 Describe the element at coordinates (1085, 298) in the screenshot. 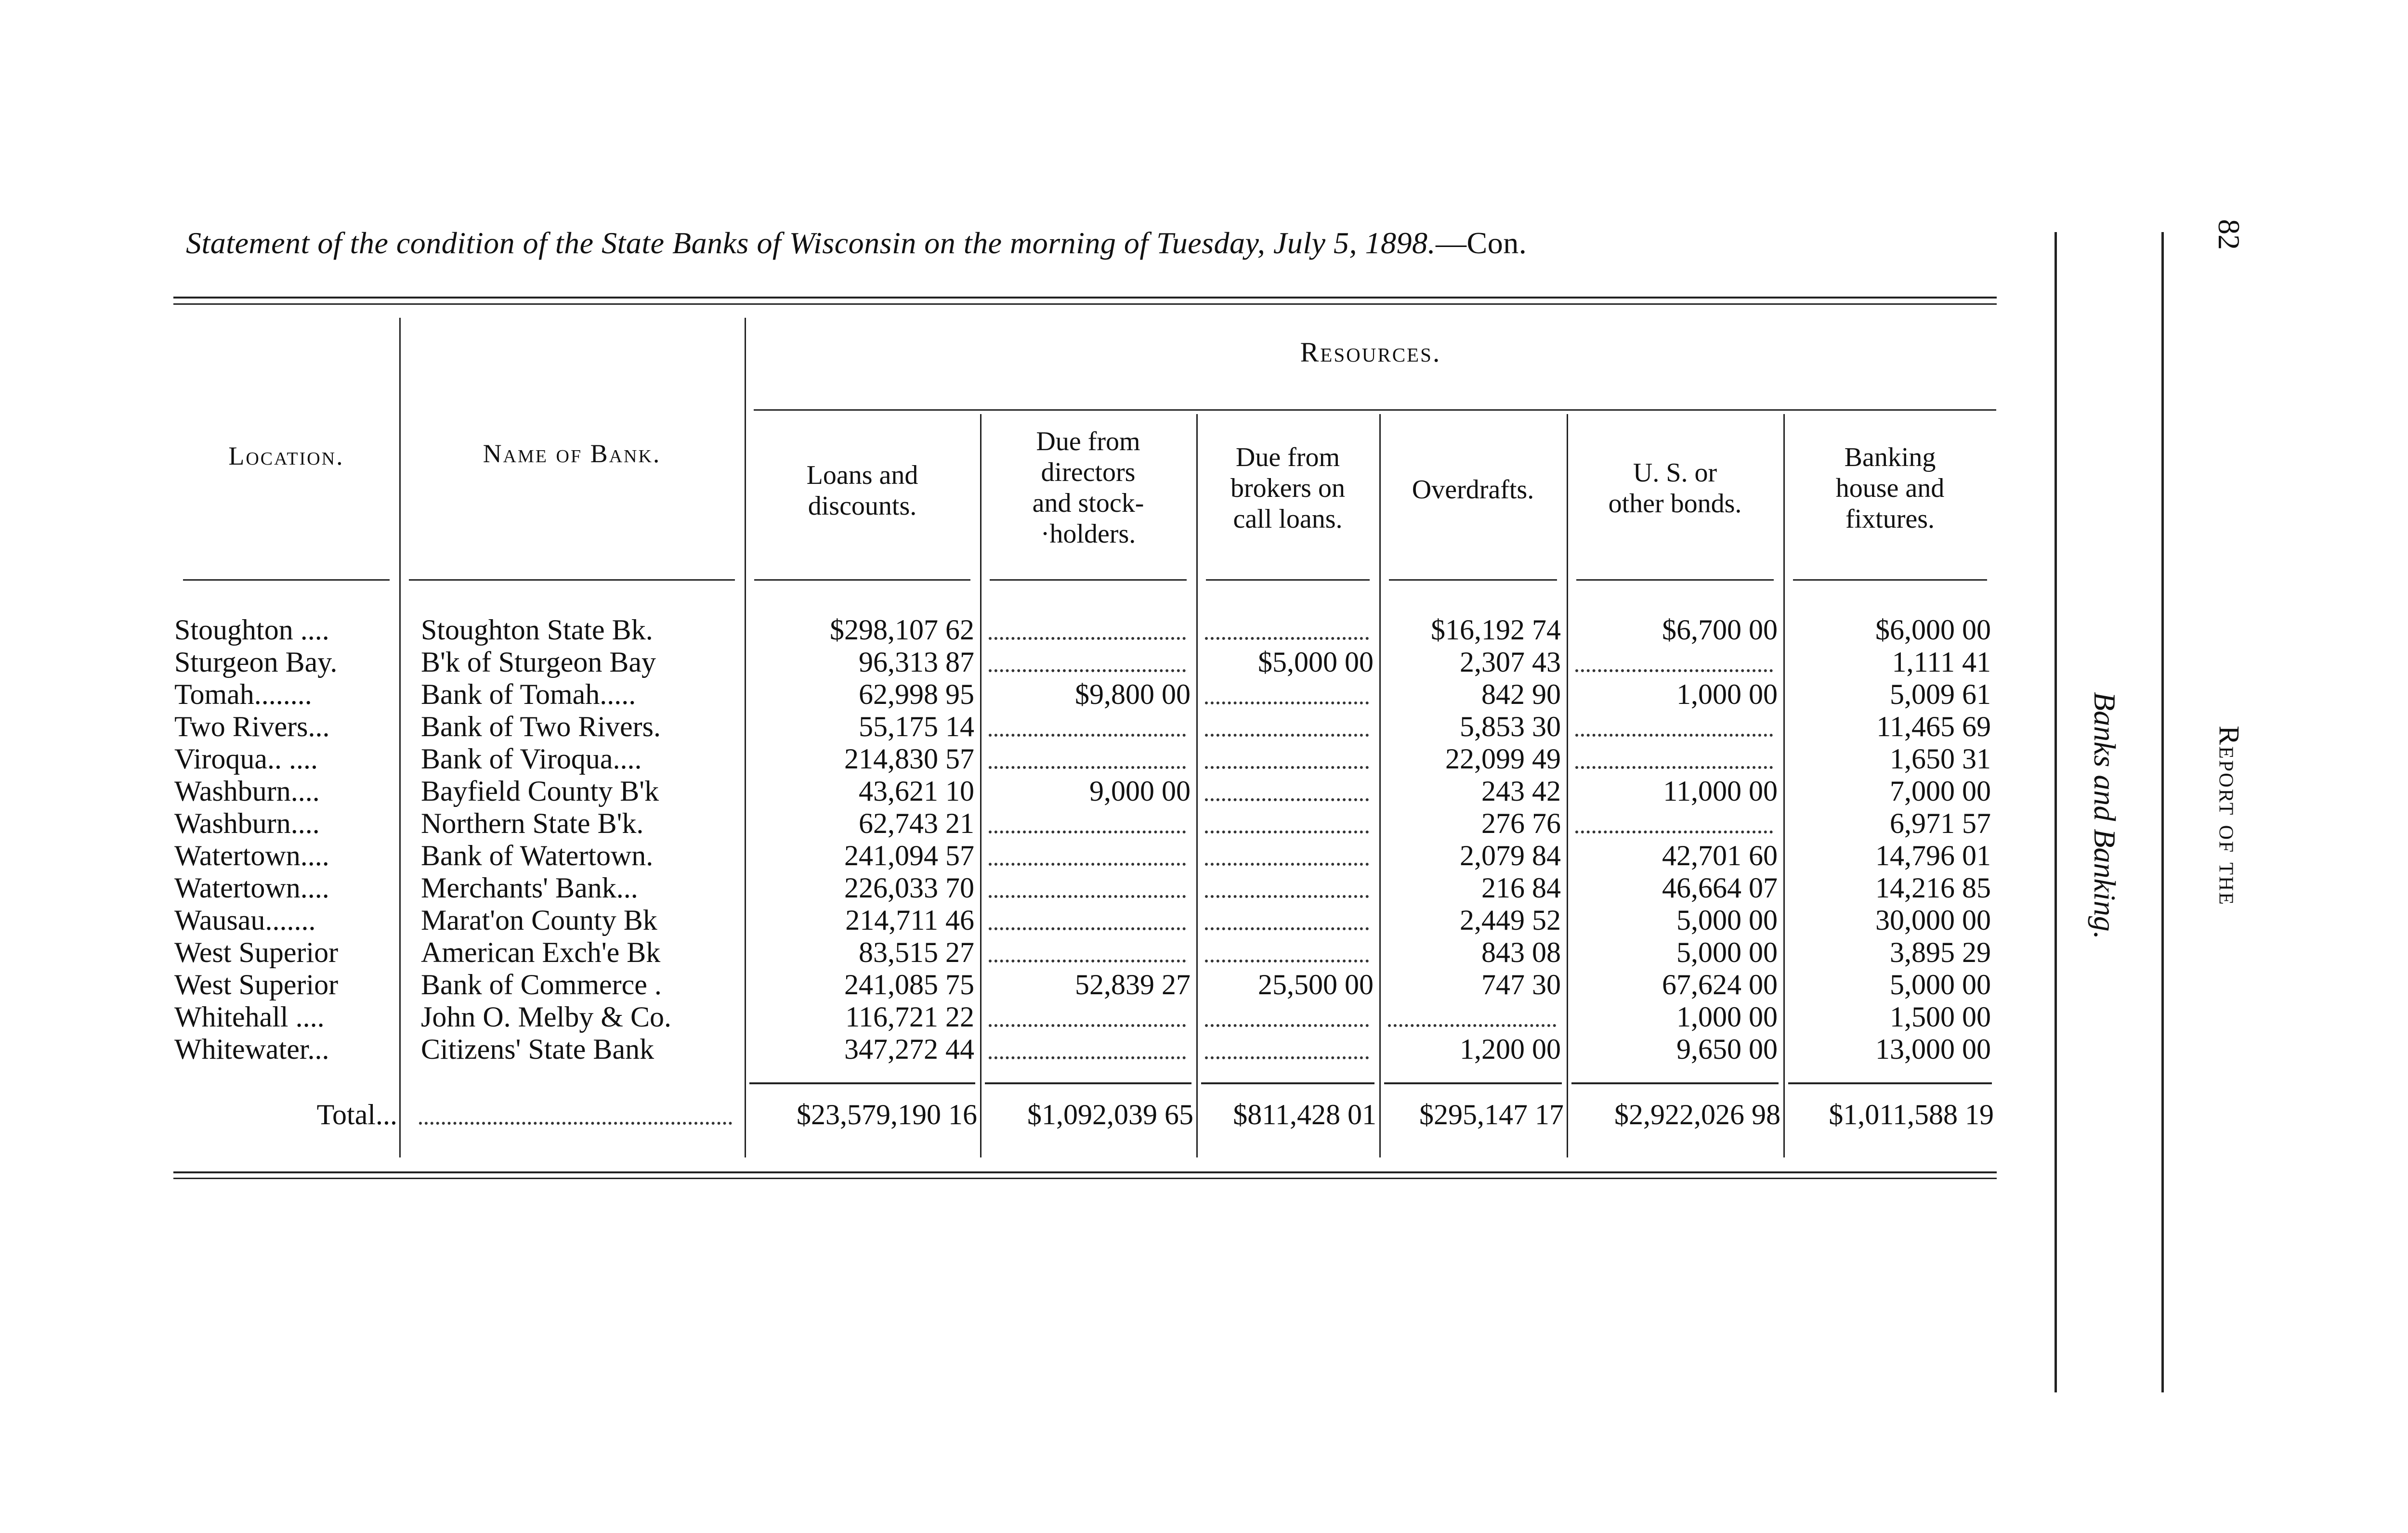

I see `top-rule` at that location.